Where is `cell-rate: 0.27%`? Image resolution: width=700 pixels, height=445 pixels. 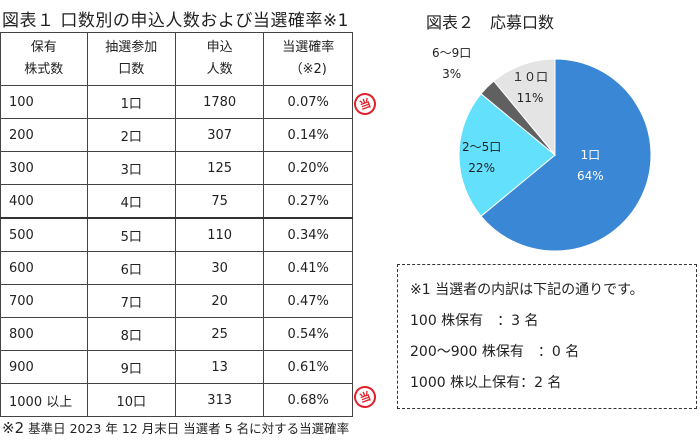
cell-rate: 0.27% is located at coordinates (308, 201).